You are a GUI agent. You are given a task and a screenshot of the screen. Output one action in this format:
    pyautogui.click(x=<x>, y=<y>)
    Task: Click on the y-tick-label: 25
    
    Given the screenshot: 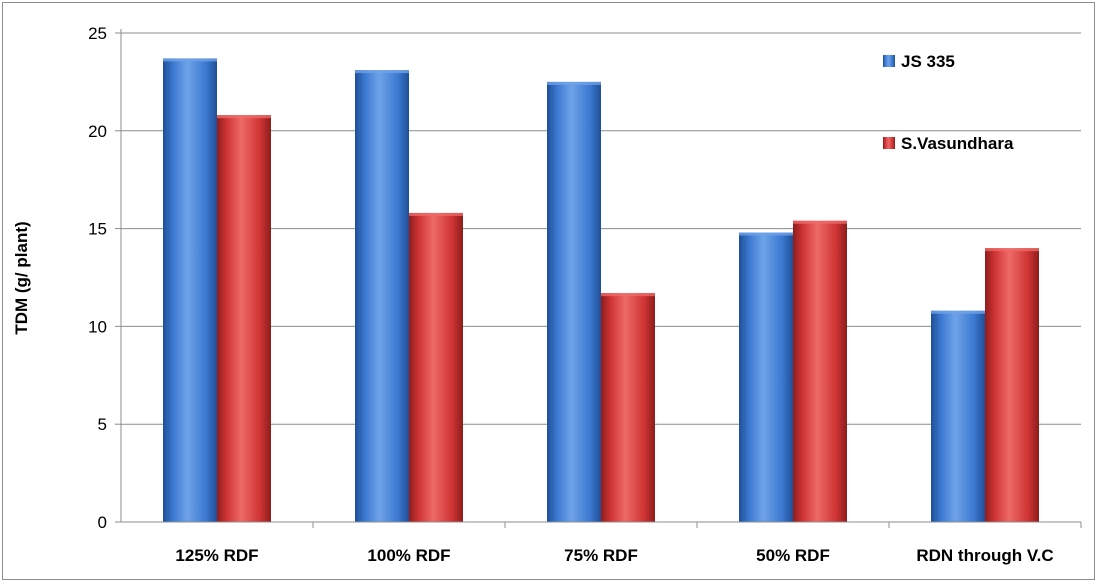 What is the action you would take?
    pyautogui.click(x=97, y=33)
    